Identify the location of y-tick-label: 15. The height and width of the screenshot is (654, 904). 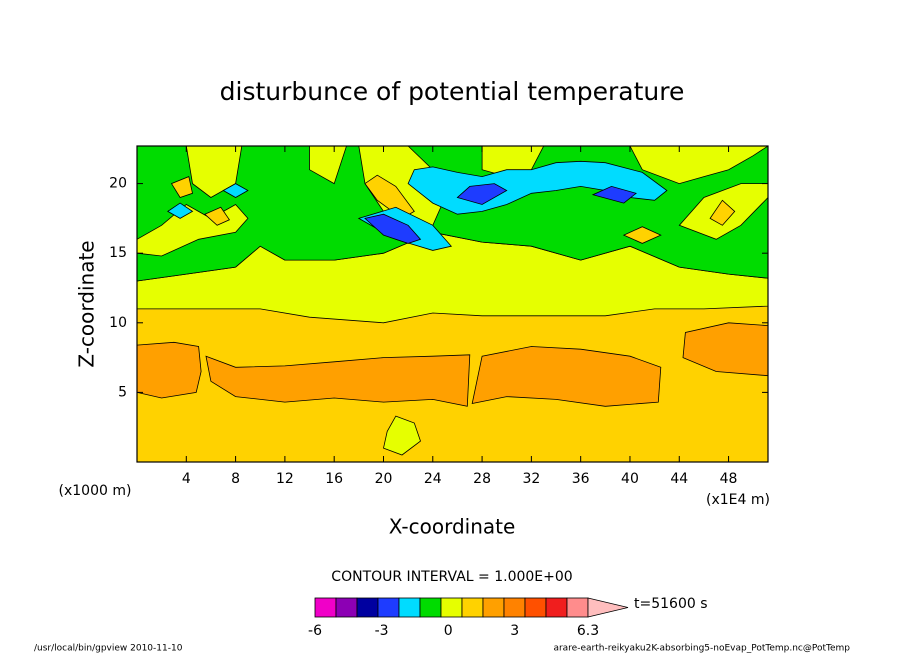
(118, 253).